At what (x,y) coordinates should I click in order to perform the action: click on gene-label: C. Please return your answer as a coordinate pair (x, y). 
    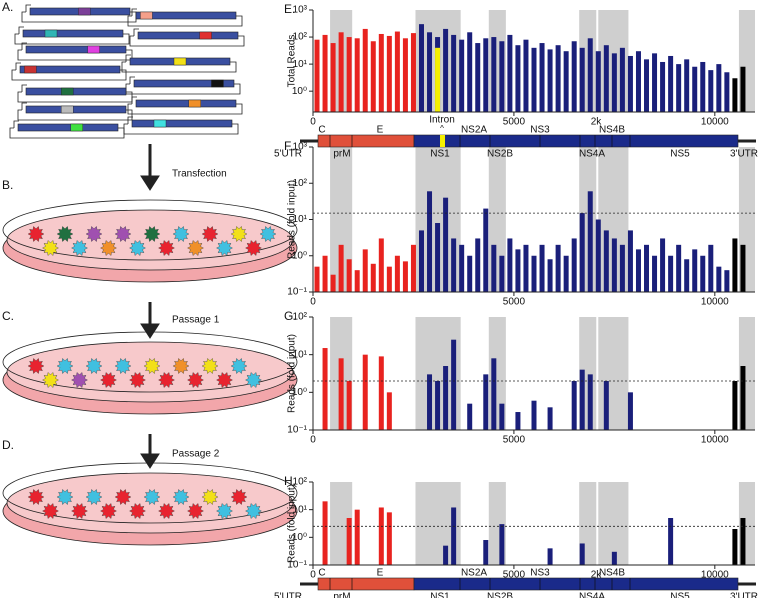
    Looking at the image, I should click on (321, 573).